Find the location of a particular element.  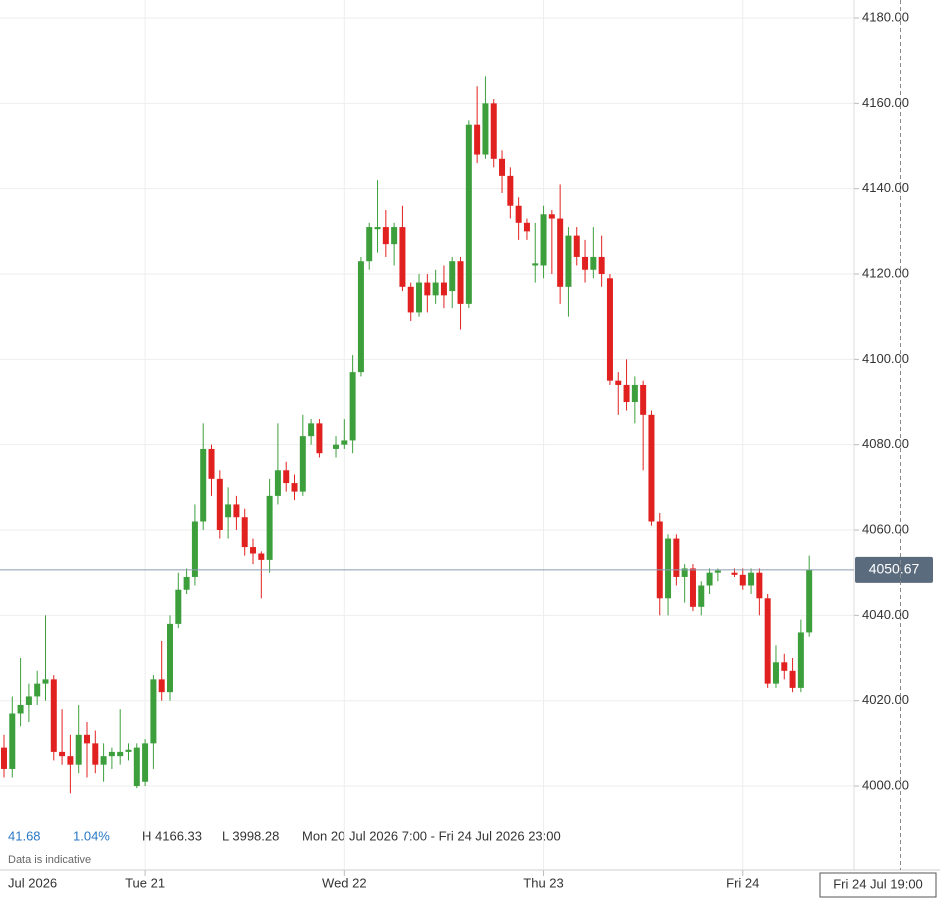

date-label: Jul 2026 is located at coordinates (32, 882).